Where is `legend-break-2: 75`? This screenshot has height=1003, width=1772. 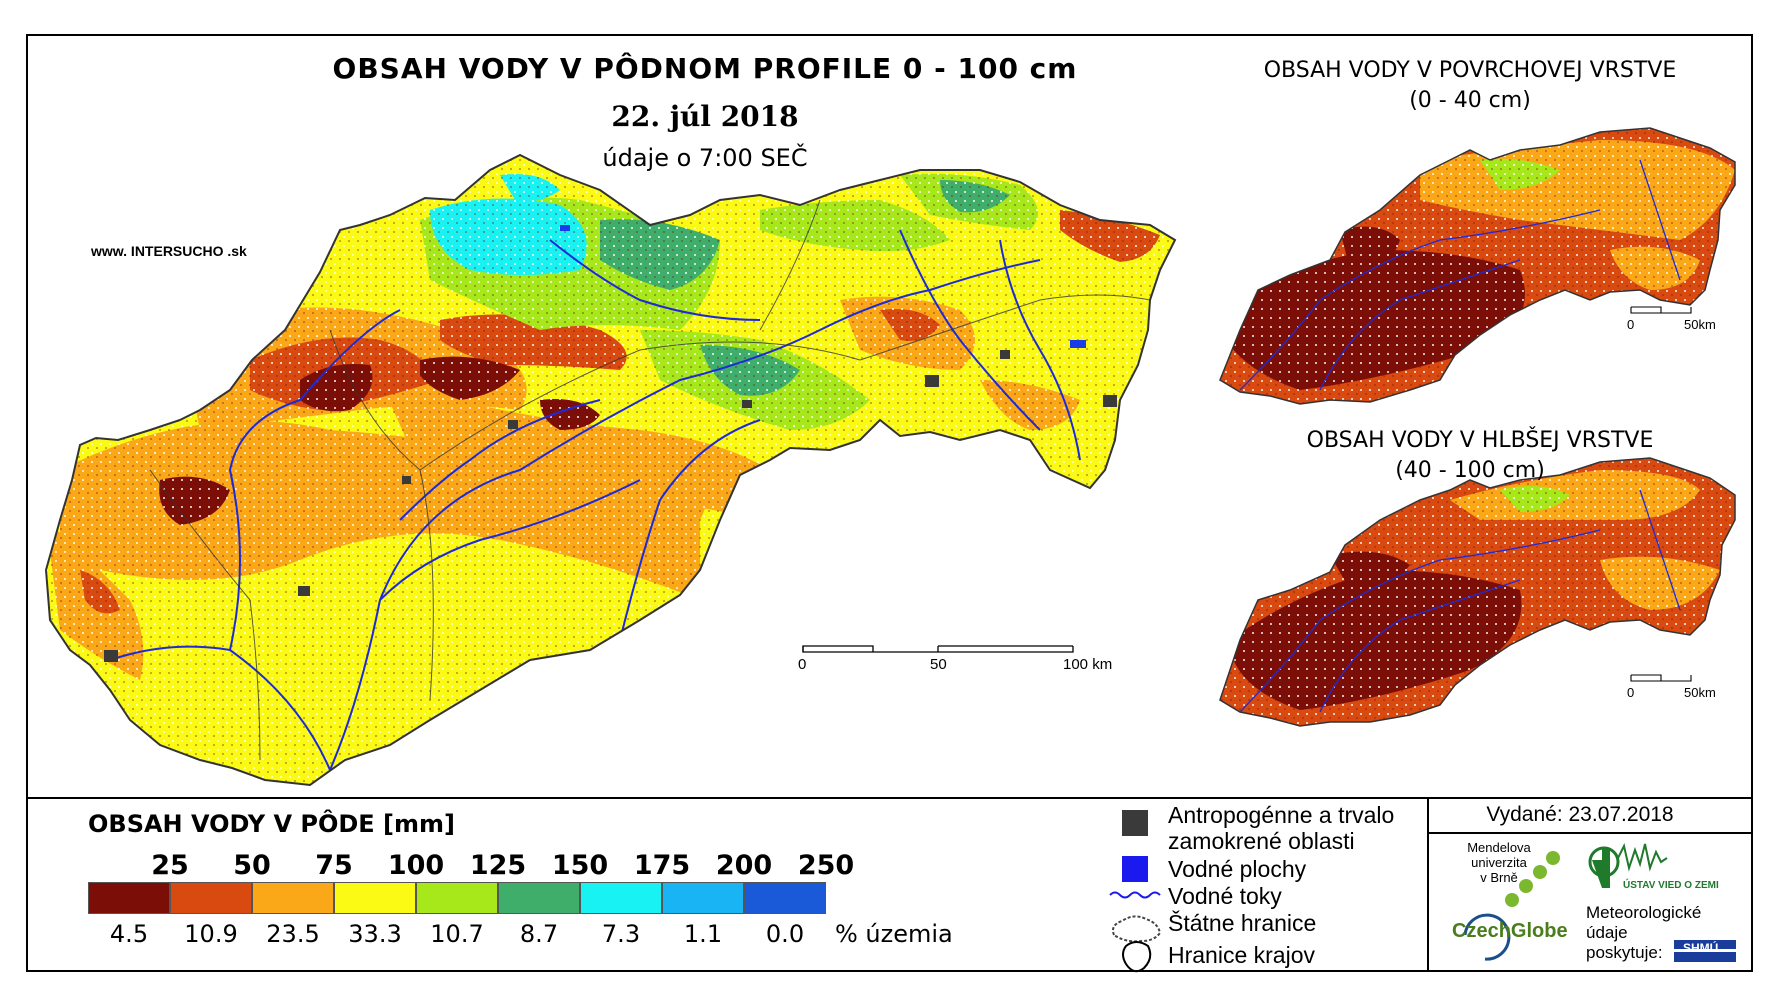
legend-break-2: 75 is located at coordinates (334, 865).